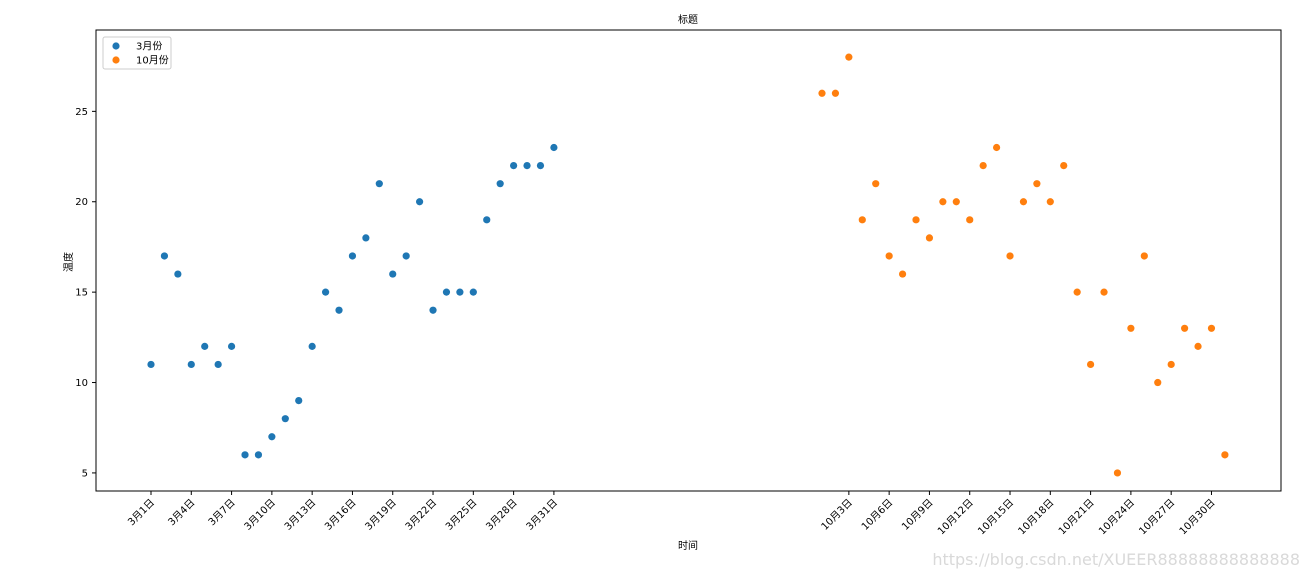  I want to click on x-tick-label: 3月4日, so click(182, 513).